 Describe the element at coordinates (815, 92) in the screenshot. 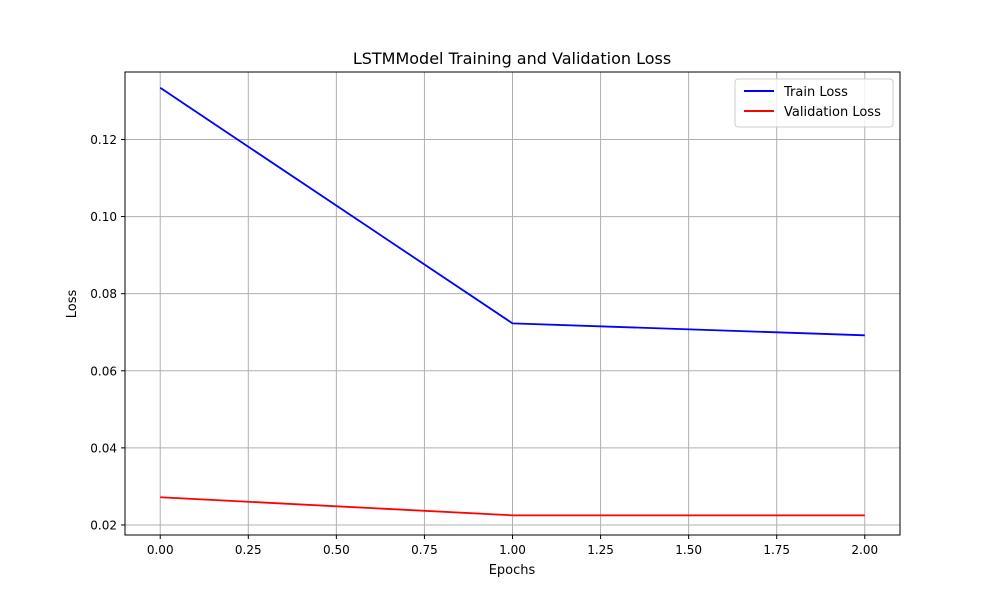

I see `legend-label-train-loss: Train Loss` at that location.